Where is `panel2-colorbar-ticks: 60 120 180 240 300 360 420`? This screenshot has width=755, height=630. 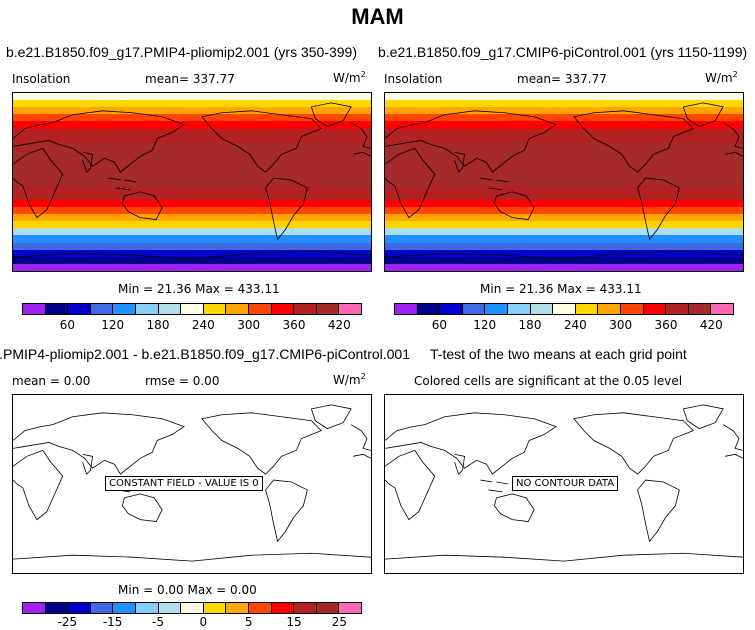
panel2-colorbar-ticks: 60 120 180 240 300 360 420 is located at coordinates (564, 325).